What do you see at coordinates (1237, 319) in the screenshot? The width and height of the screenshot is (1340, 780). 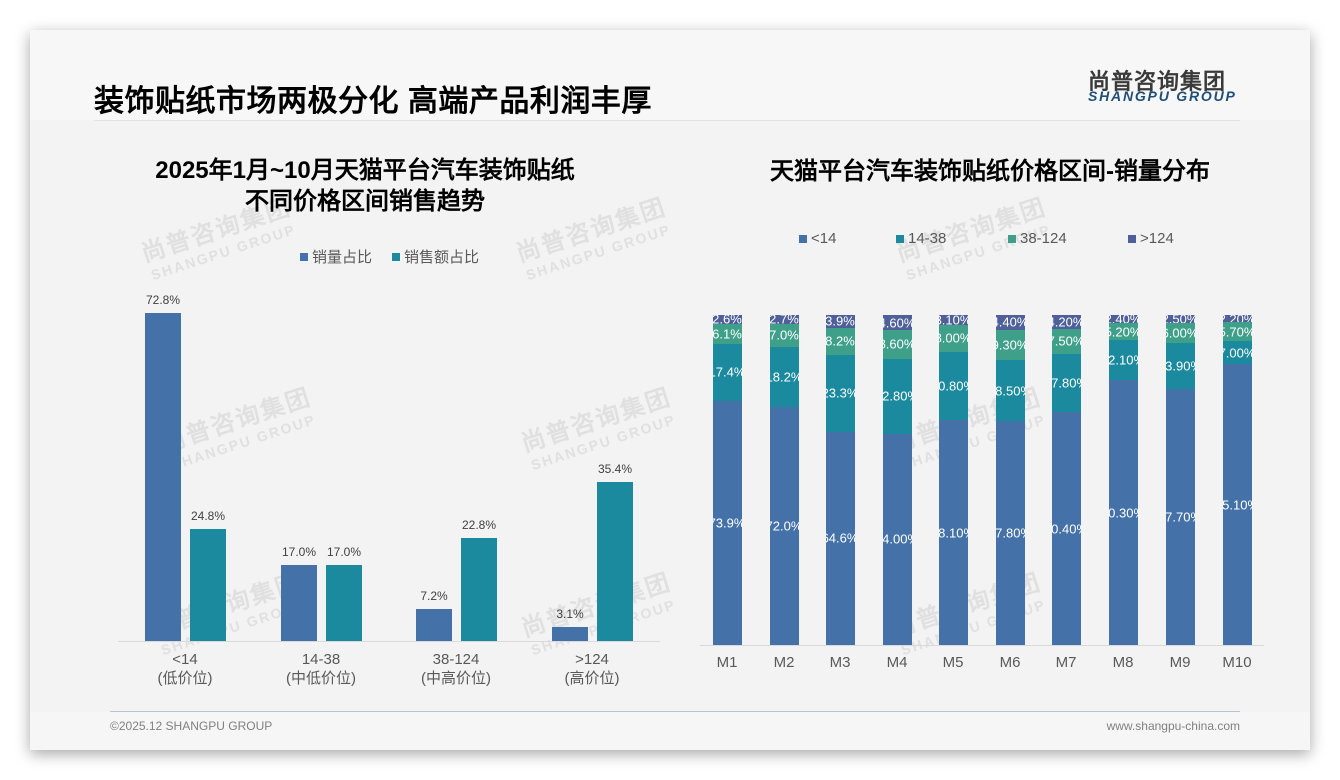 I see `segment-gt124: 2.20%` at bounding box center [1237, 319].